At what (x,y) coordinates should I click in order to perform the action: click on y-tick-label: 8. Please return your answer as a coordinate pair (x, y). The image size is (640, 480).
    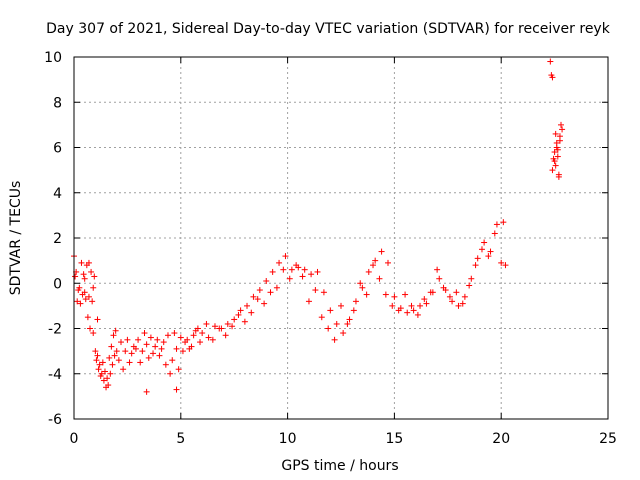
    Looking at the image, I should click on (57, 103).